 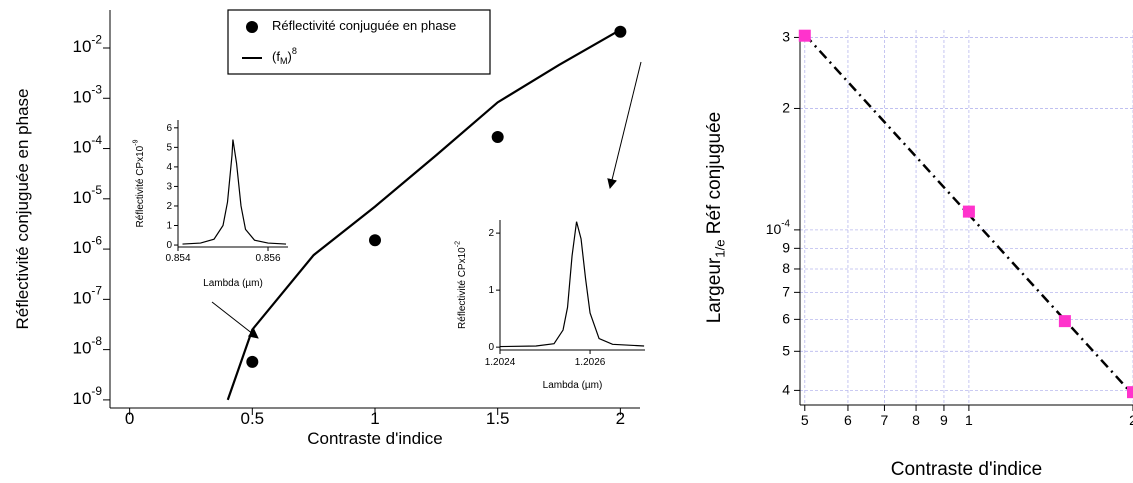 I want to click on tick-label: 10⁻⁷, so click(x=88, y=296).